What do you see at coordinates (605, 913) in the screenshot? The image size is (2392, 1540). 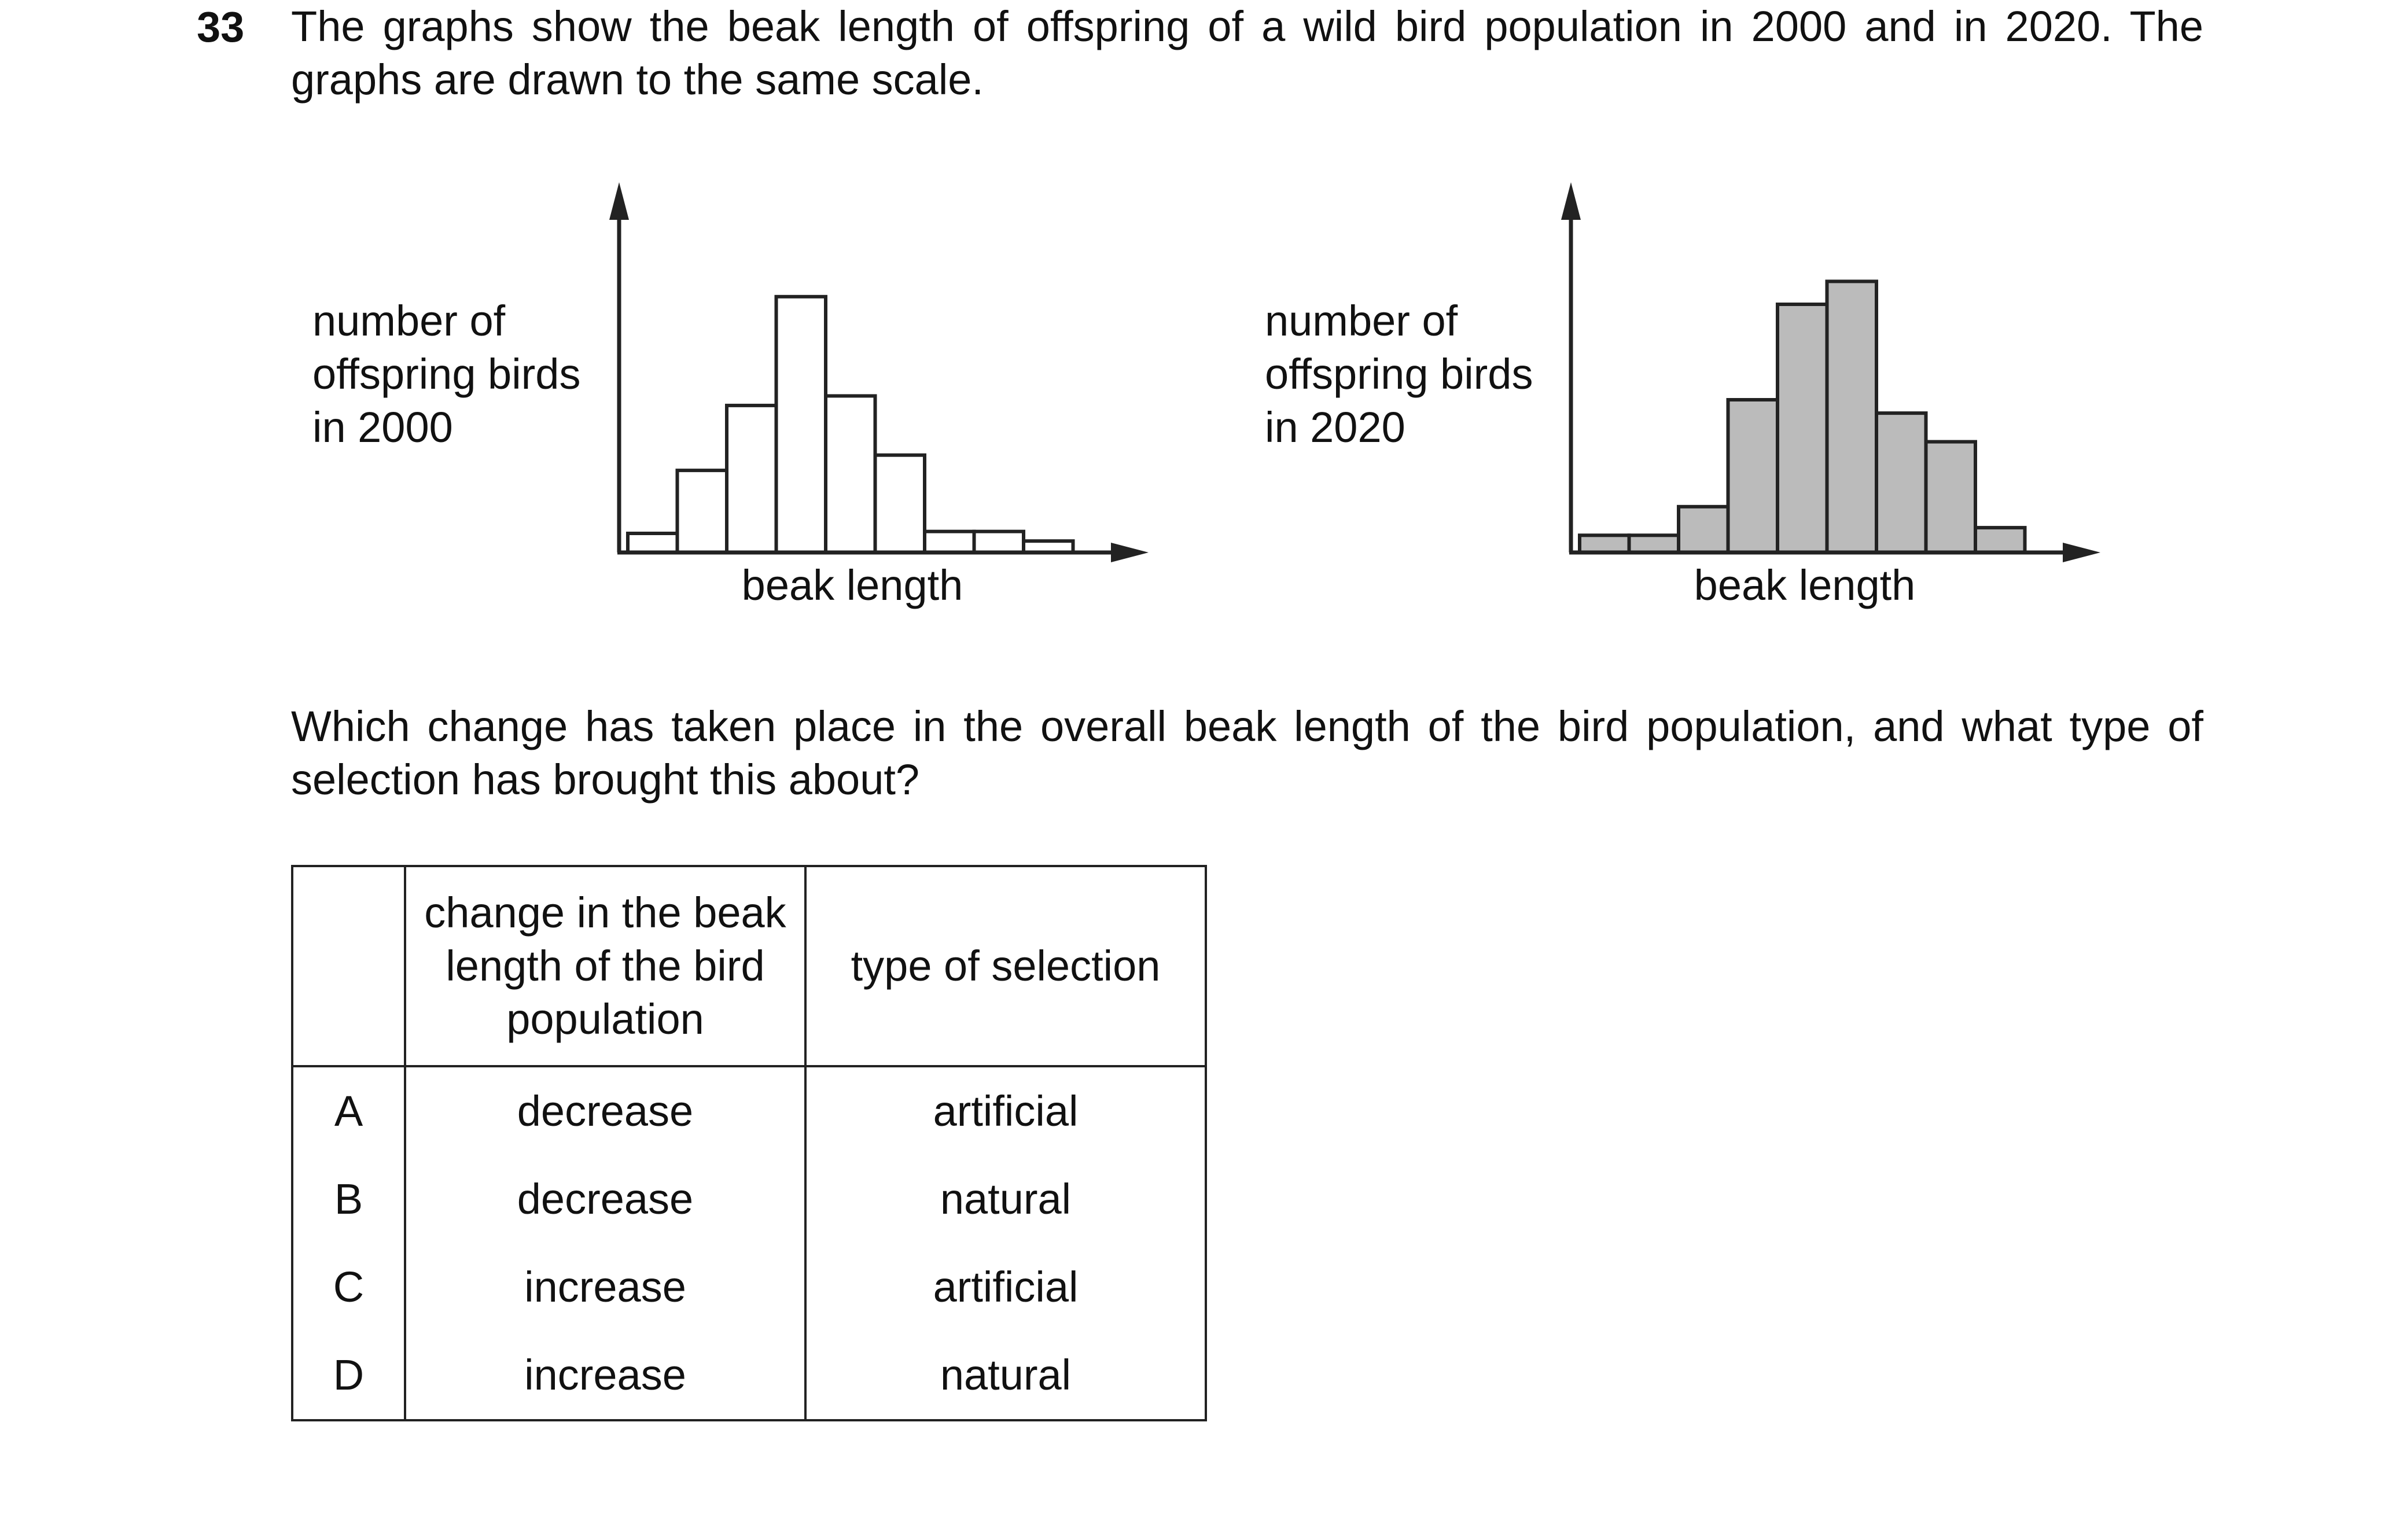 I see `header-change-line: change in the beak` at bounding box center [605, 913].